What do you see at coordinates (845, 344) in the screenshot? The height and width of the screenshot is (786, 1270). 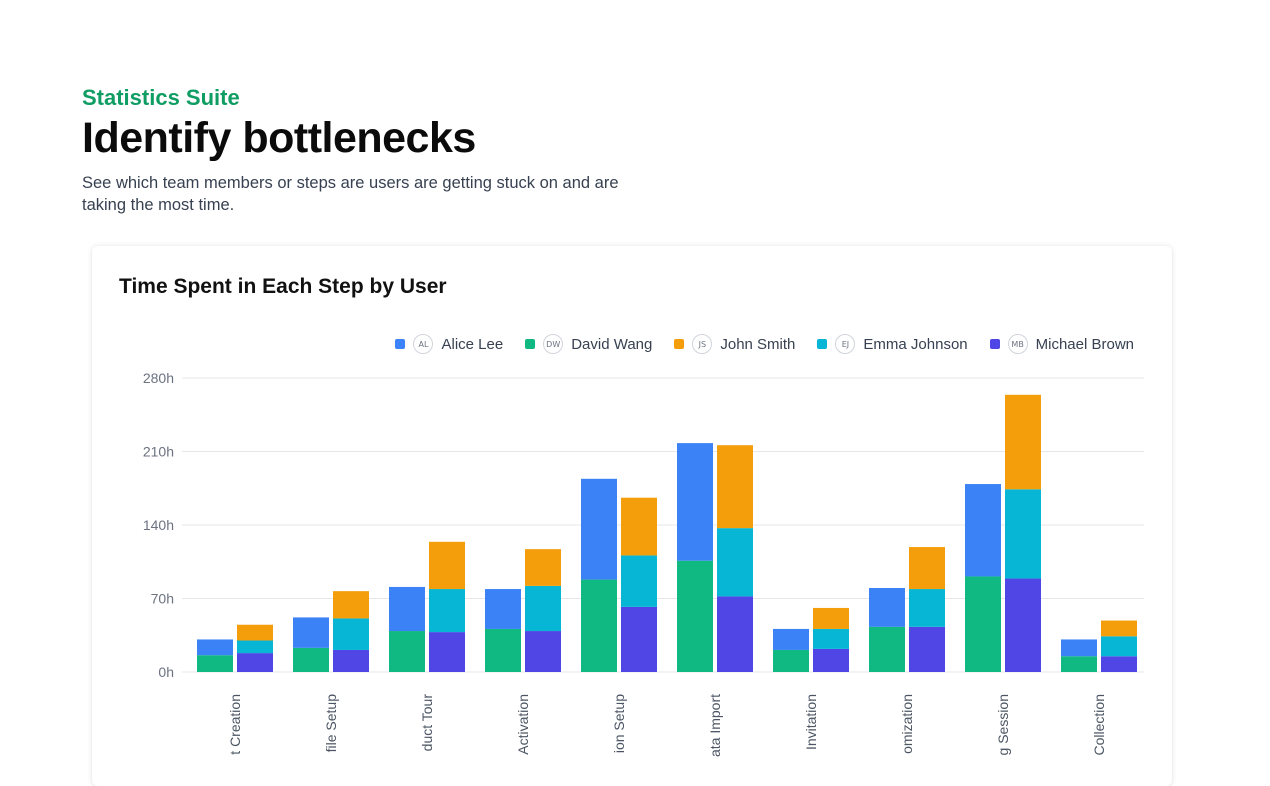 I see `avatar: EJ` at bounding box center [845, 344].